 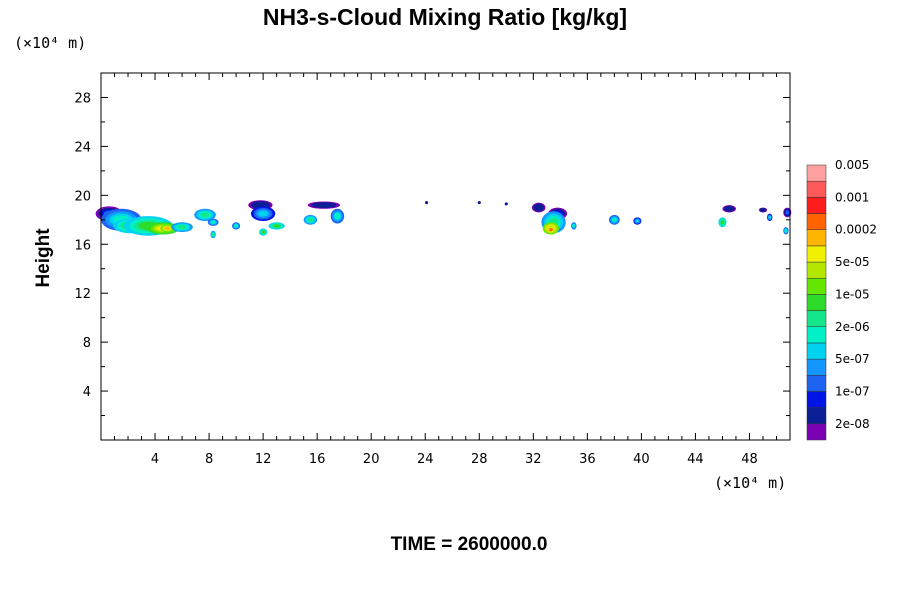 I want to click on y-tick-label: 16, so click(x=82, y=245).